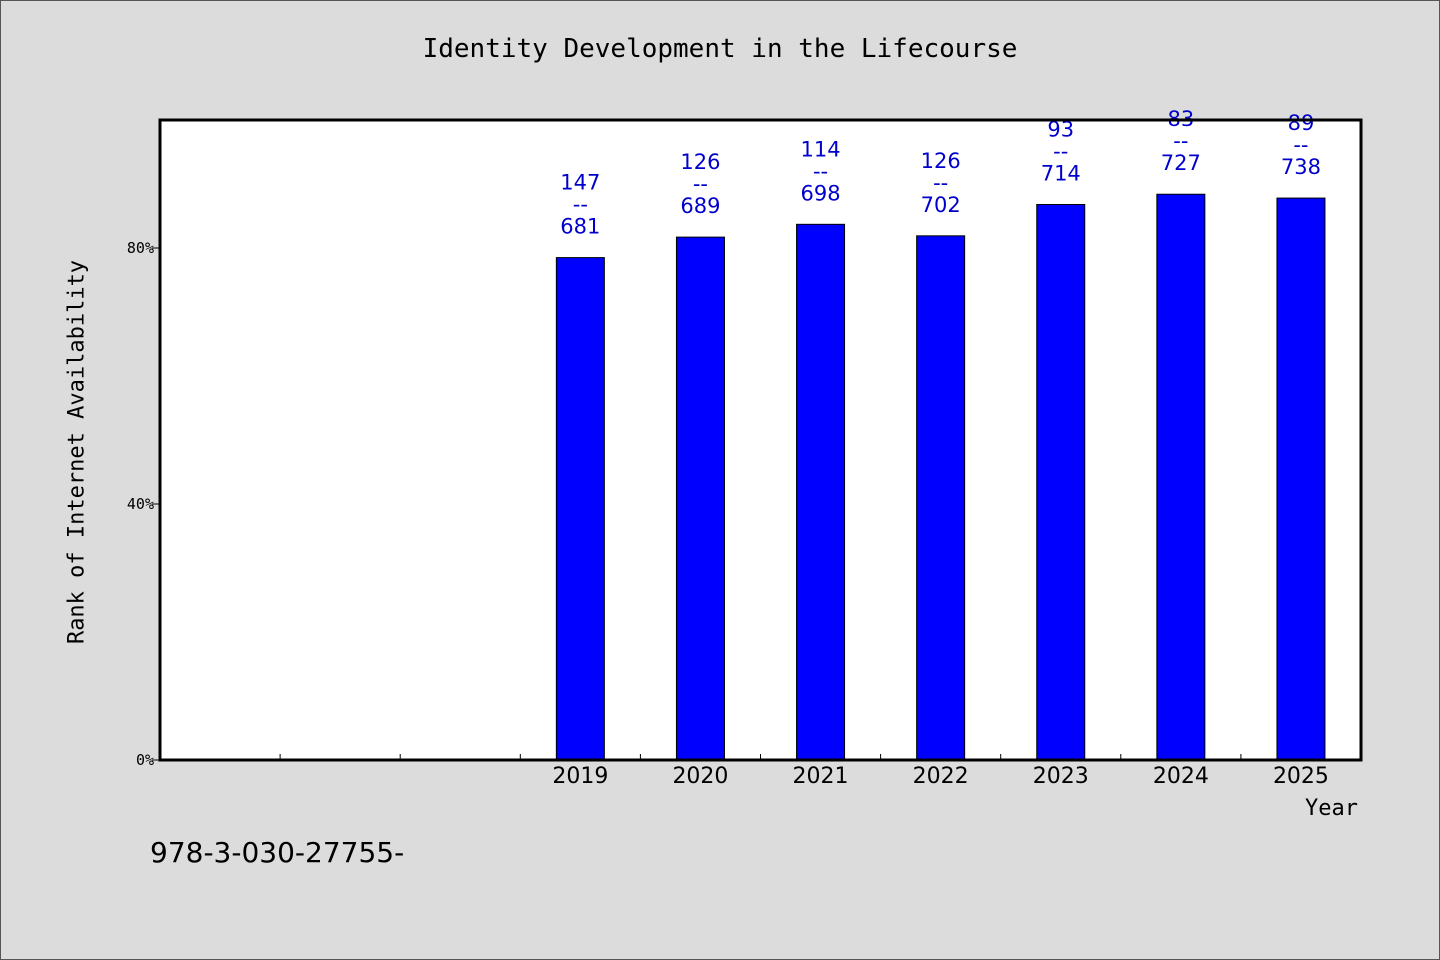 The height and width of the screenshot is (960, 1440). What do you see at coordinates (821, 193) in the screenshot?
I see `bar-value-label: 698` at bounding box center [821, 193].